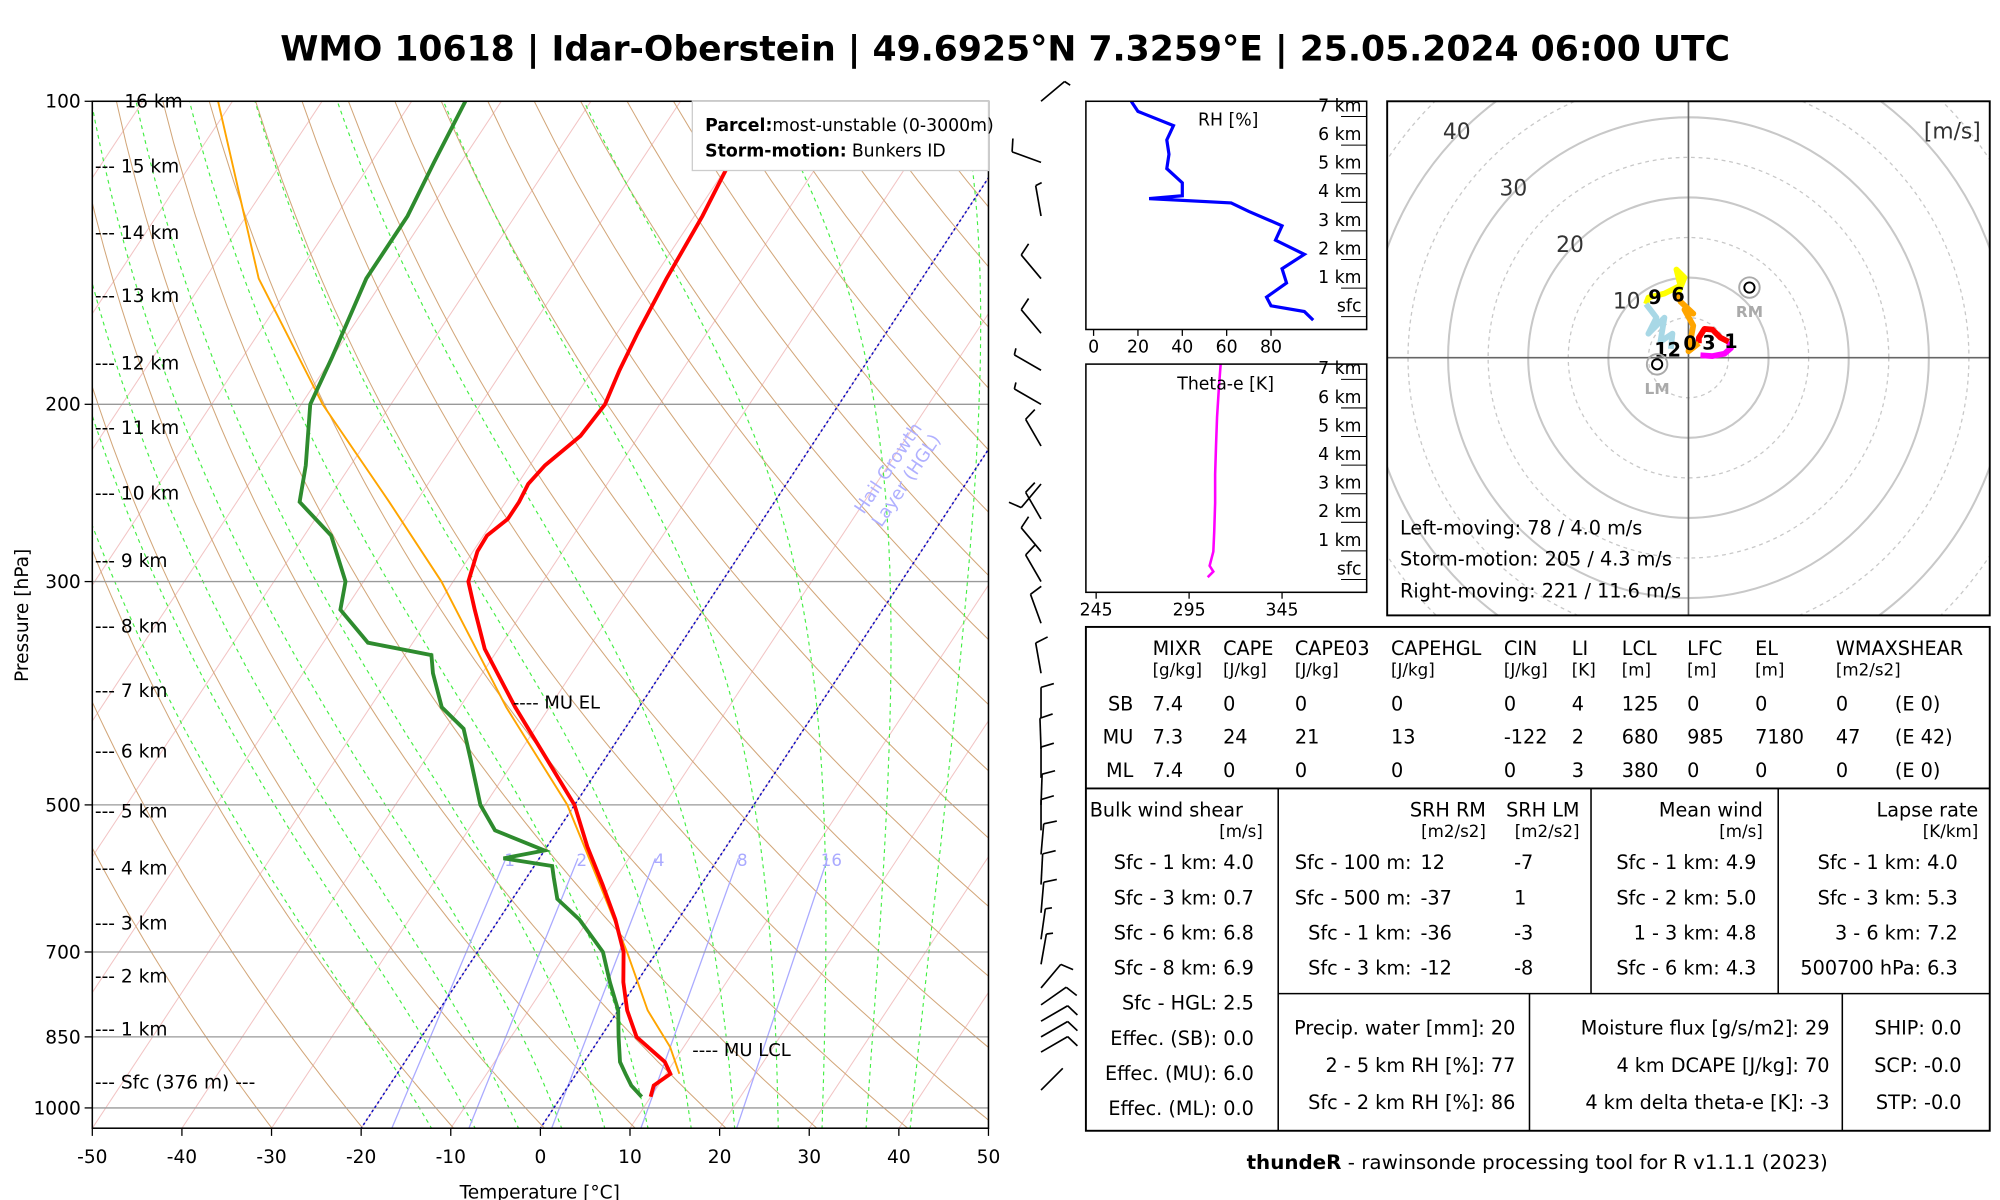  What do you see at coordinates (1919, 1102) in the screenshot?
I see `composite-row: STP: -0.0` at bounding box center [1919, 1102].